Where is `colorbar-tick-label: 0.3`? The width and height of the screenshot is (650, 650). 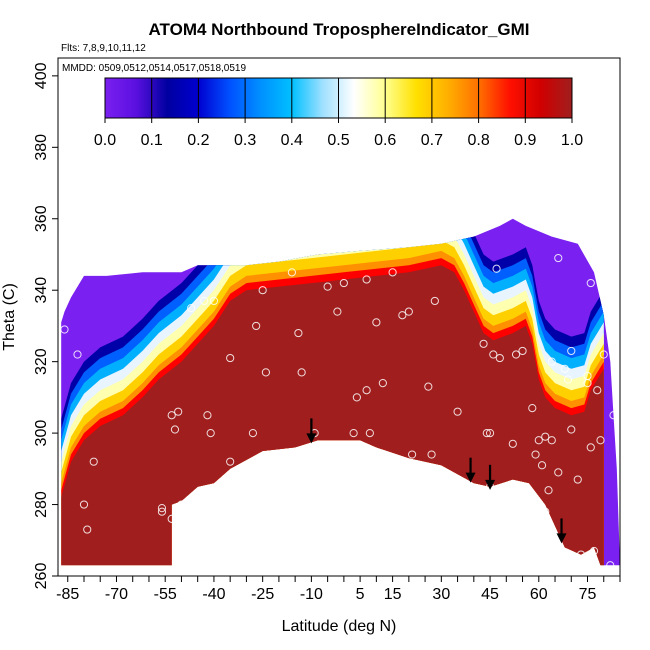 colorbar-tick-label: 0.3 is located at coordinates (245, 140).